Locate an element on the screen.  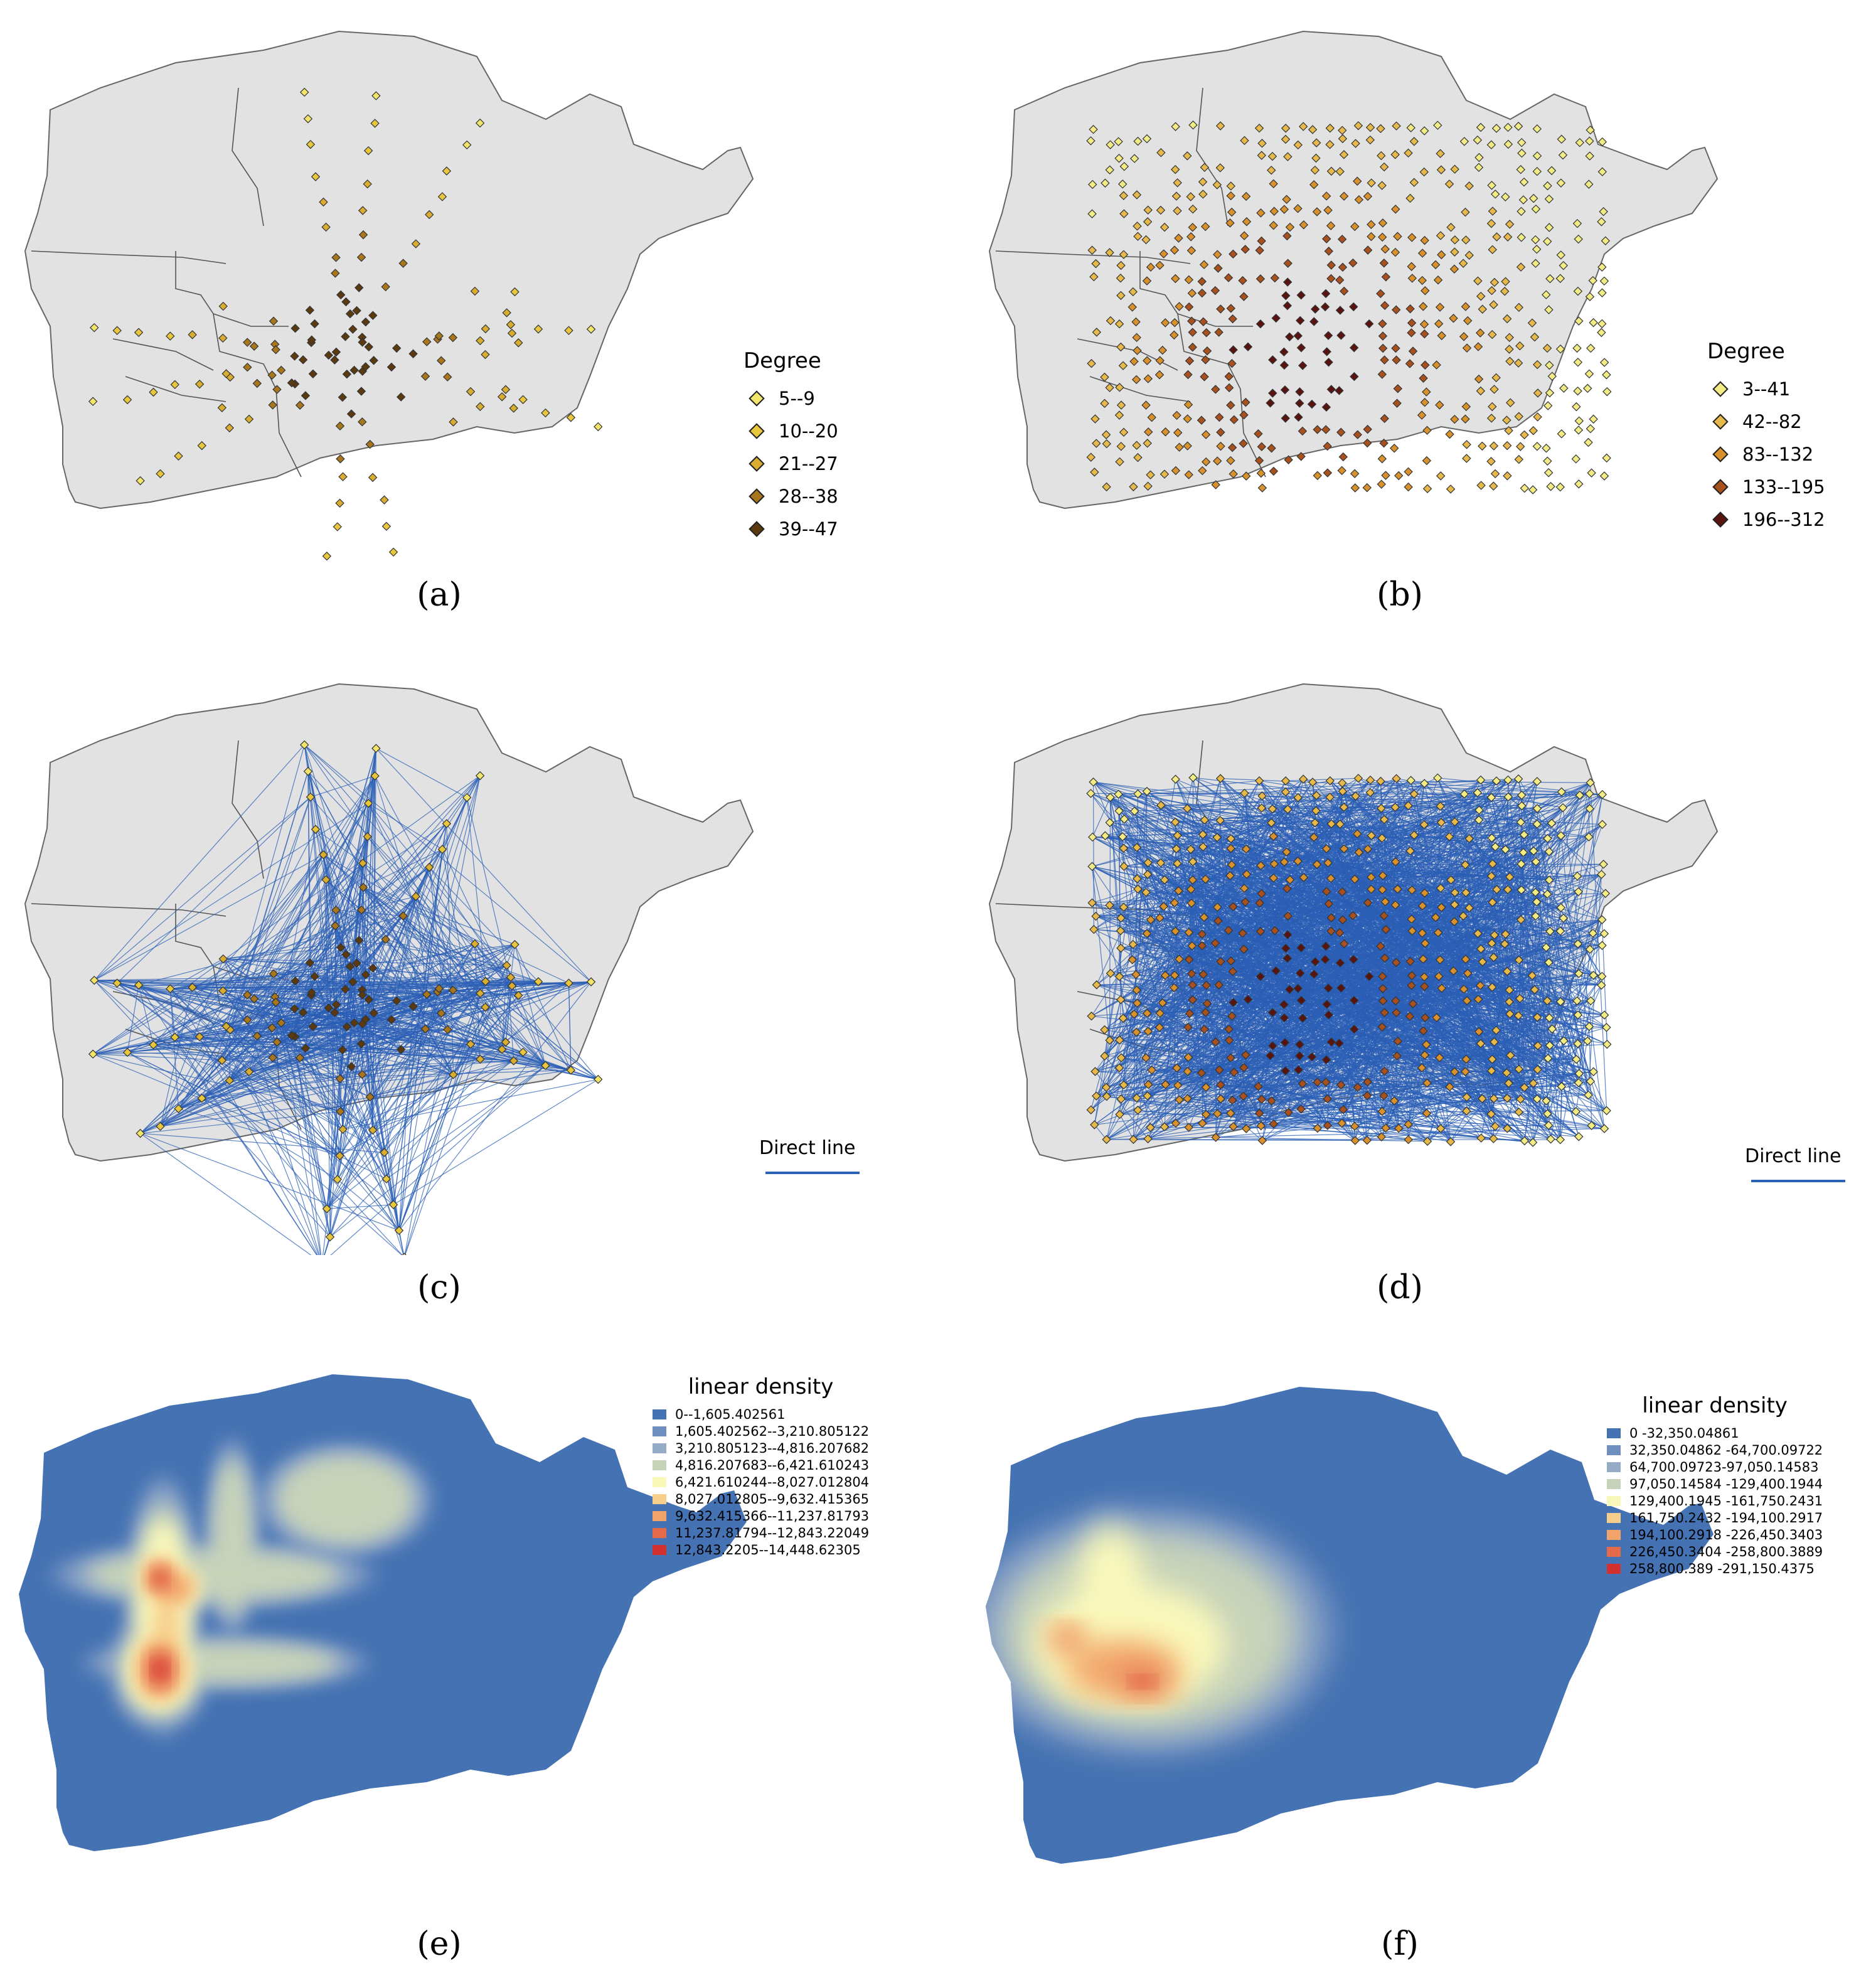
caption-b: (b) is located at coordinates (1400, 595).